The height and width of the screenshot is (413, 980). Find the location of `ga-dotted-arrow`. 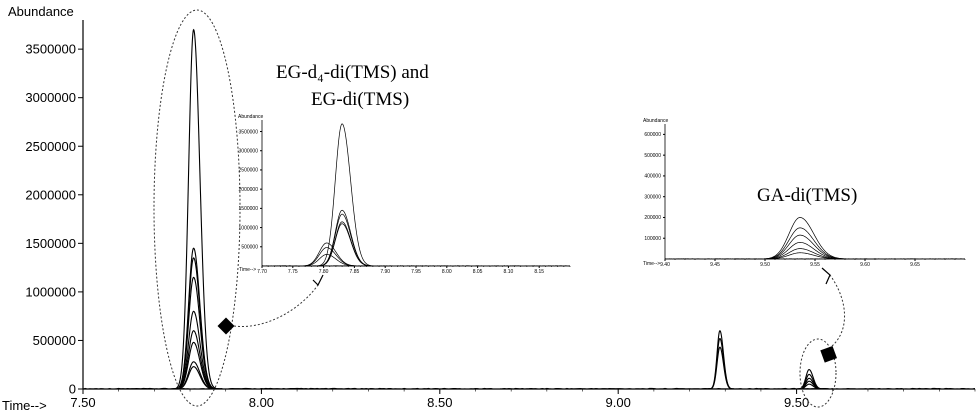

ga-dotted-arrow is located at coordinates (837, 310).